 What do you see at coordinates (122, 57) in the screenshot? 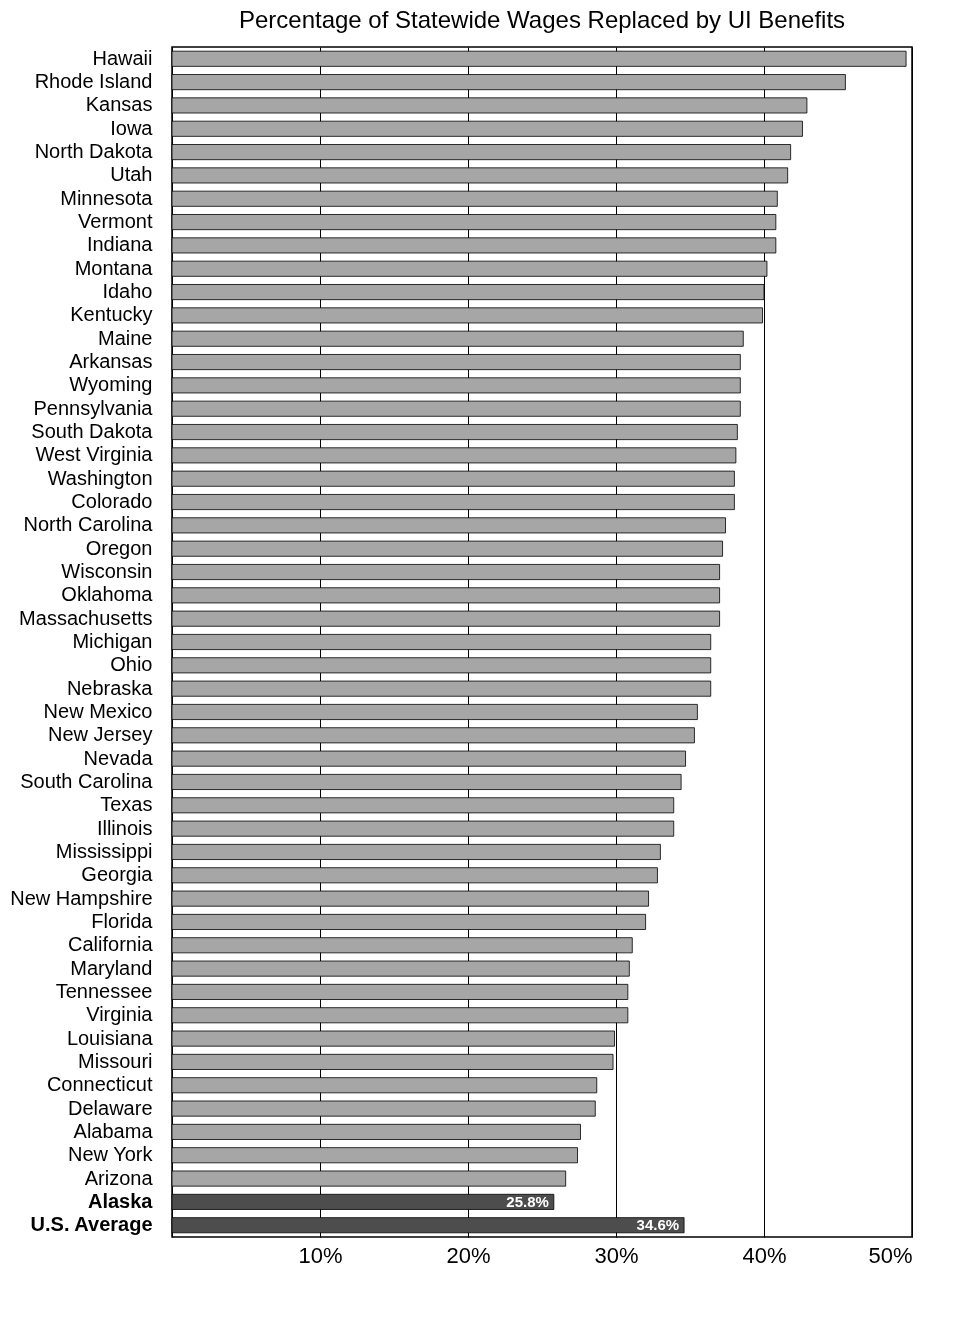
I see `y-tick-label: Hawaii` at bounding box center [122, 57].